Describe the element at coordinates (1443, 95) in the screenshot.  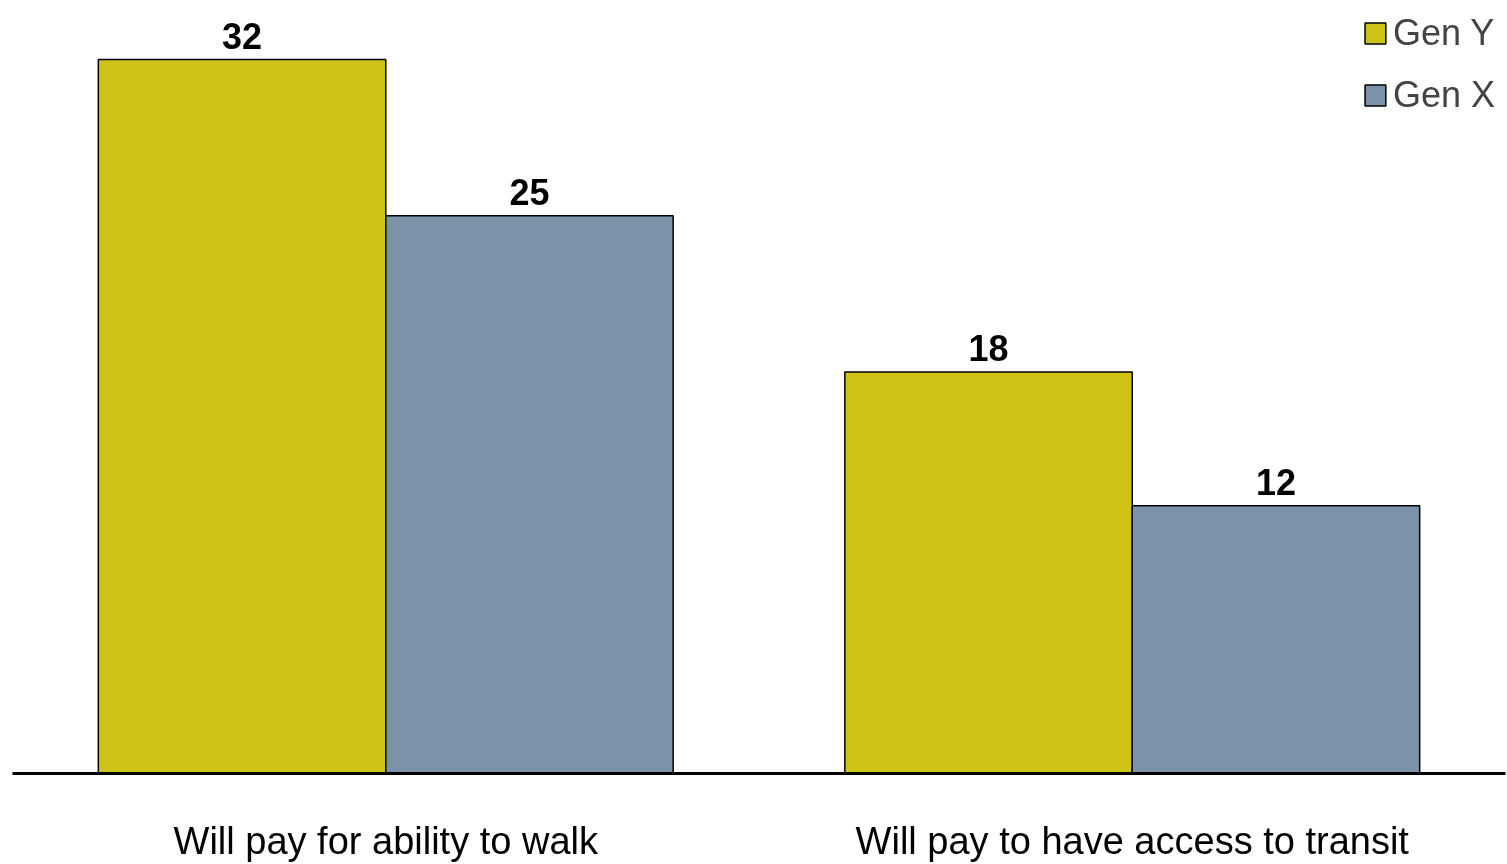
I see `legend-label: Gen X` at that location.